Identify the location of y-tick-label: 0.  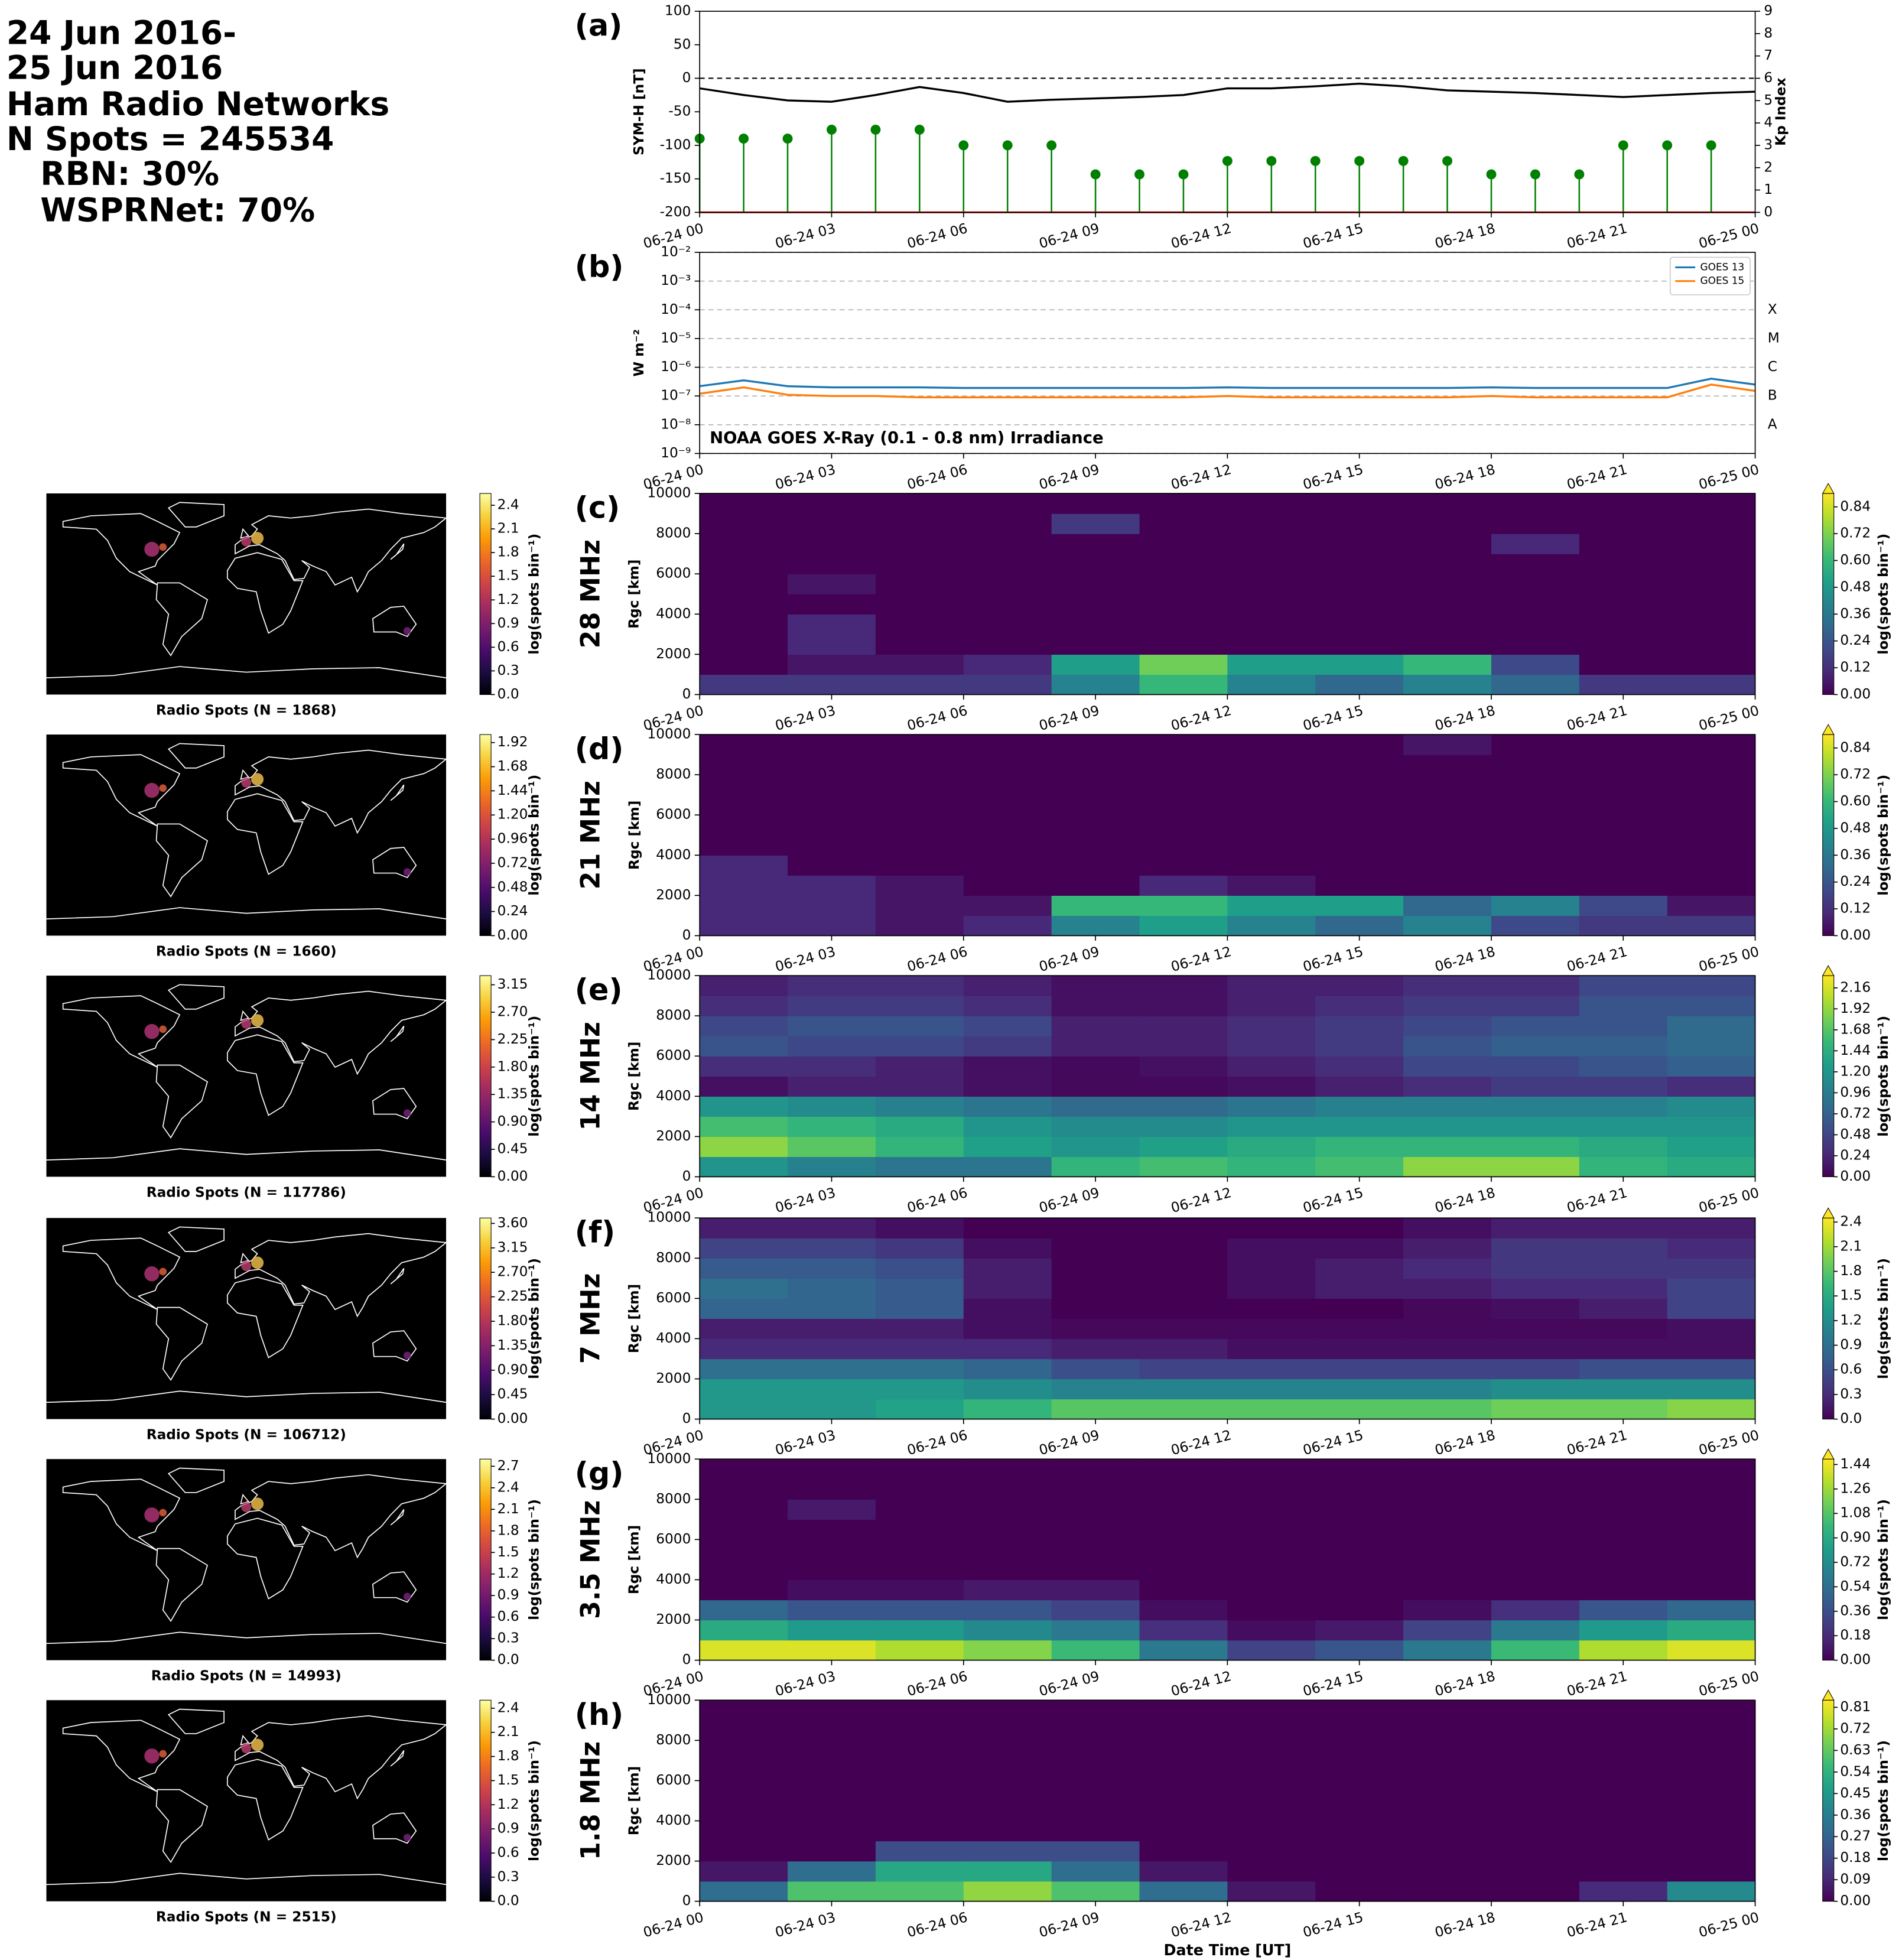
(686, 1176).